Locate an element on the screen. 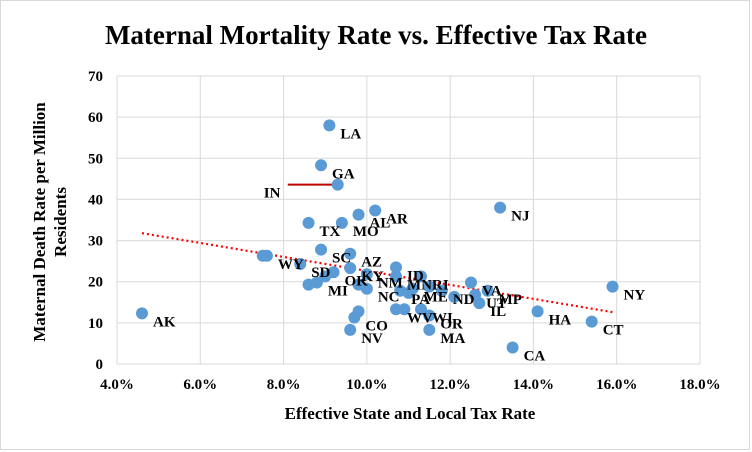  data-label-al: AL is located at coordinates (380, 224).